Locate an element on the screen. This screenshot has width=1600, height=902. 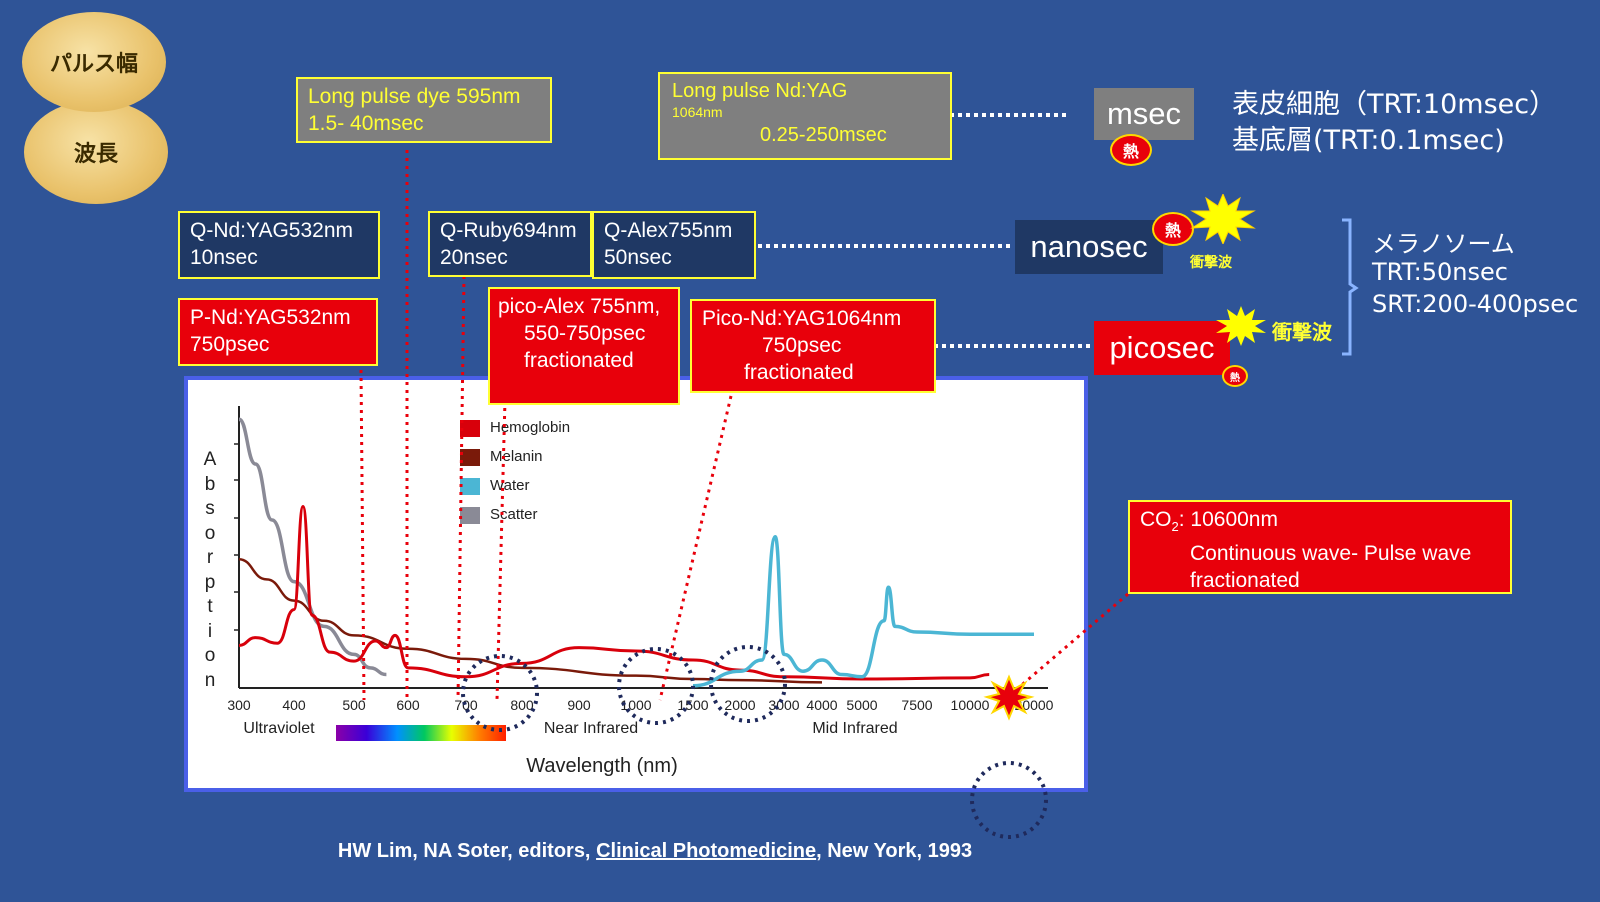
nanosec-tag: nanosec is located at coordinates (1089, 247).